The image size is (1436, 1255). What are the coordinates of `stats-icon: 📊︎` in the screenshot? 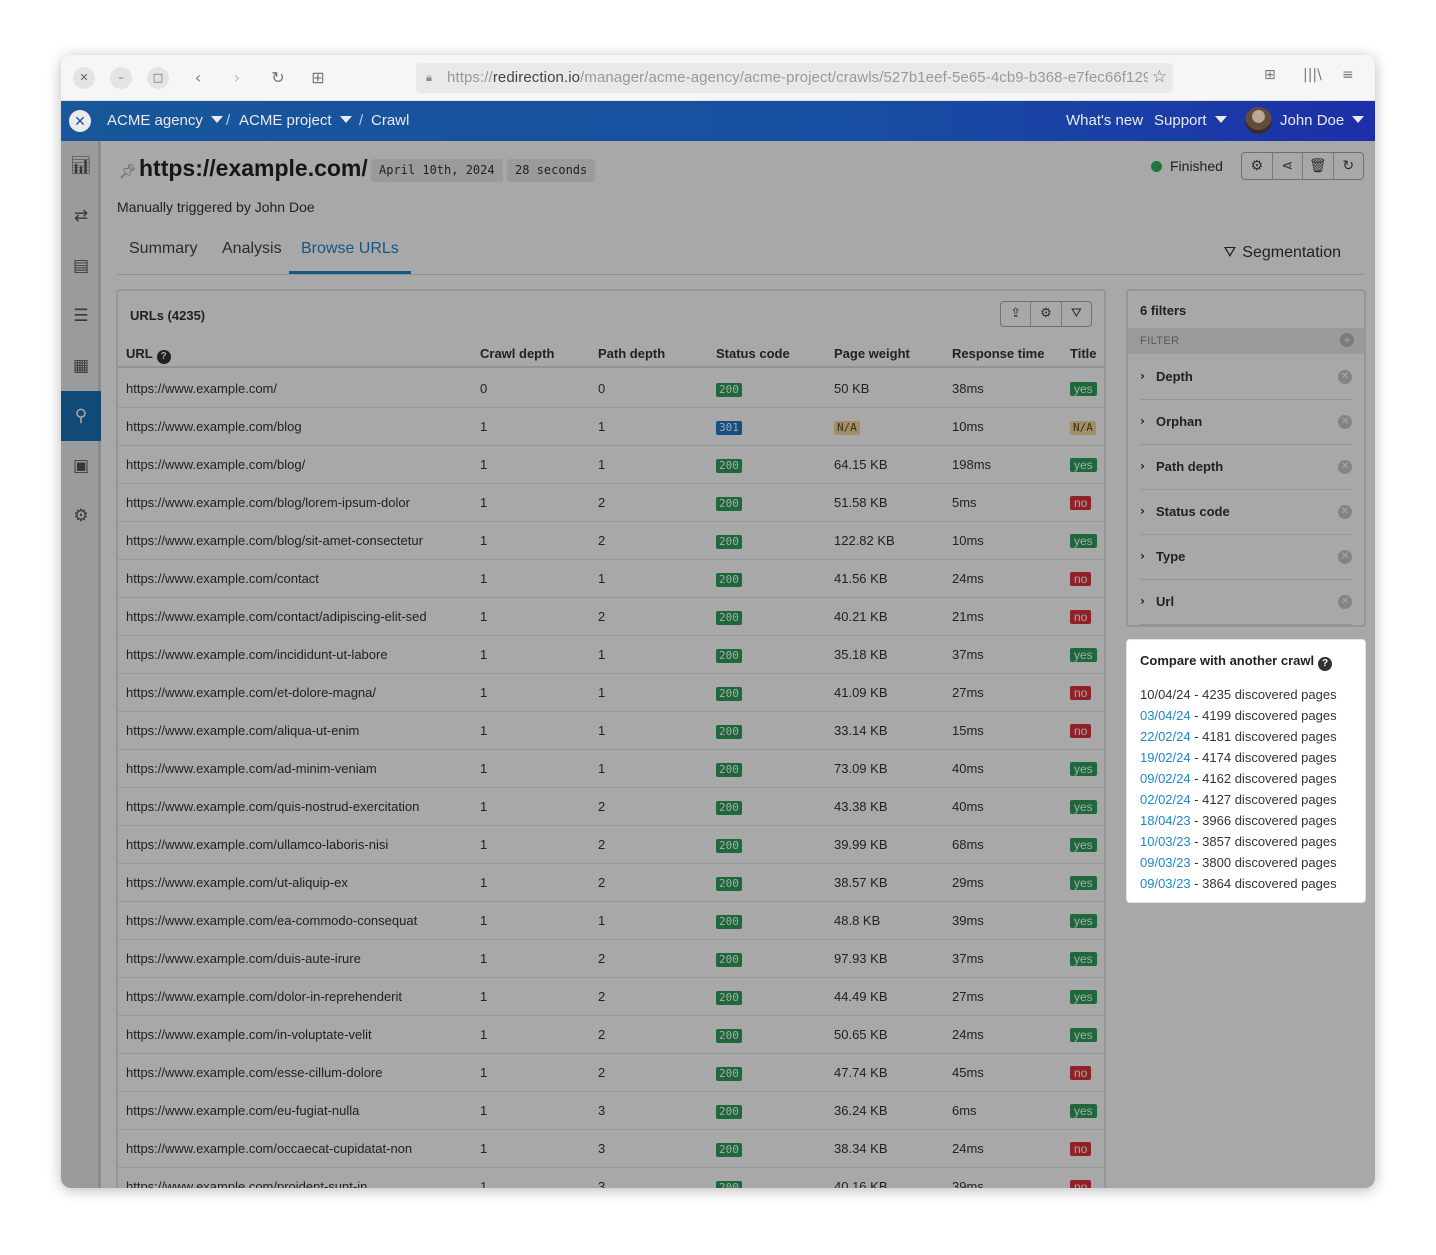 It's located at (81, 166).